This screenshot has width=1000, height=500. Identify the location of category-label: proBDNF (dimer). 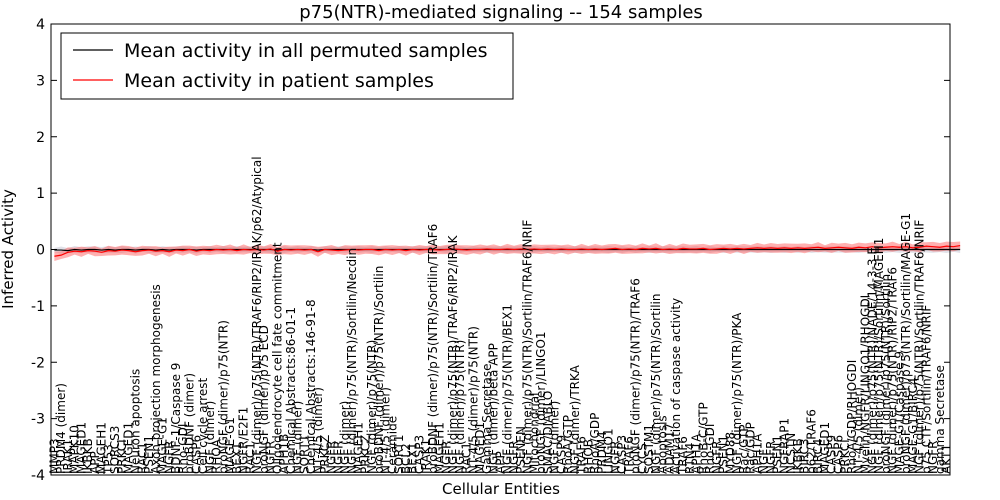
(190, 423).